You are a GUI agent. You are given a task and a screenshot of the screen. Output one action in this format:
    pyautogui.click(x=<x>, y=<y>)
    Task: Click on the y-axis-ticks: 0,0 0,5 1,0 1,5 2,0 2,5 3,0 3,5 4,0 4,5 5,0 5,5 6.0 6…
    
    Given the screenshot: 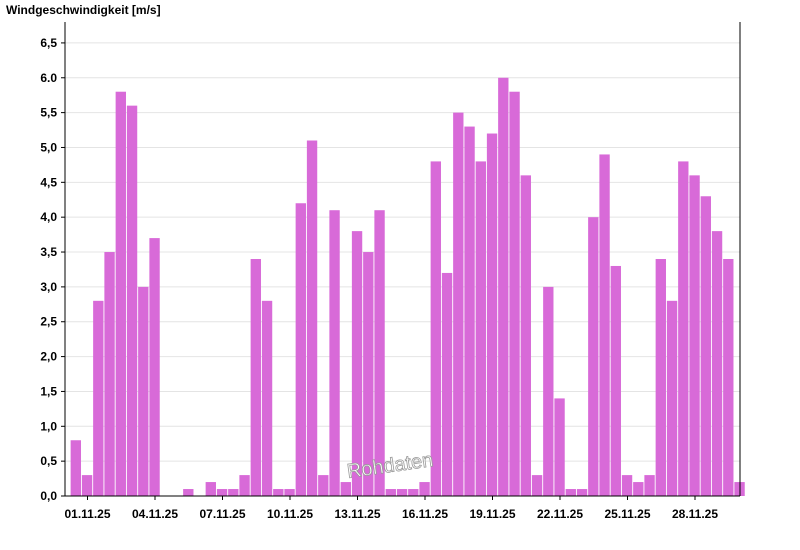 What is the action you would take?
    pyautogui.click(x=52, y=269)
    